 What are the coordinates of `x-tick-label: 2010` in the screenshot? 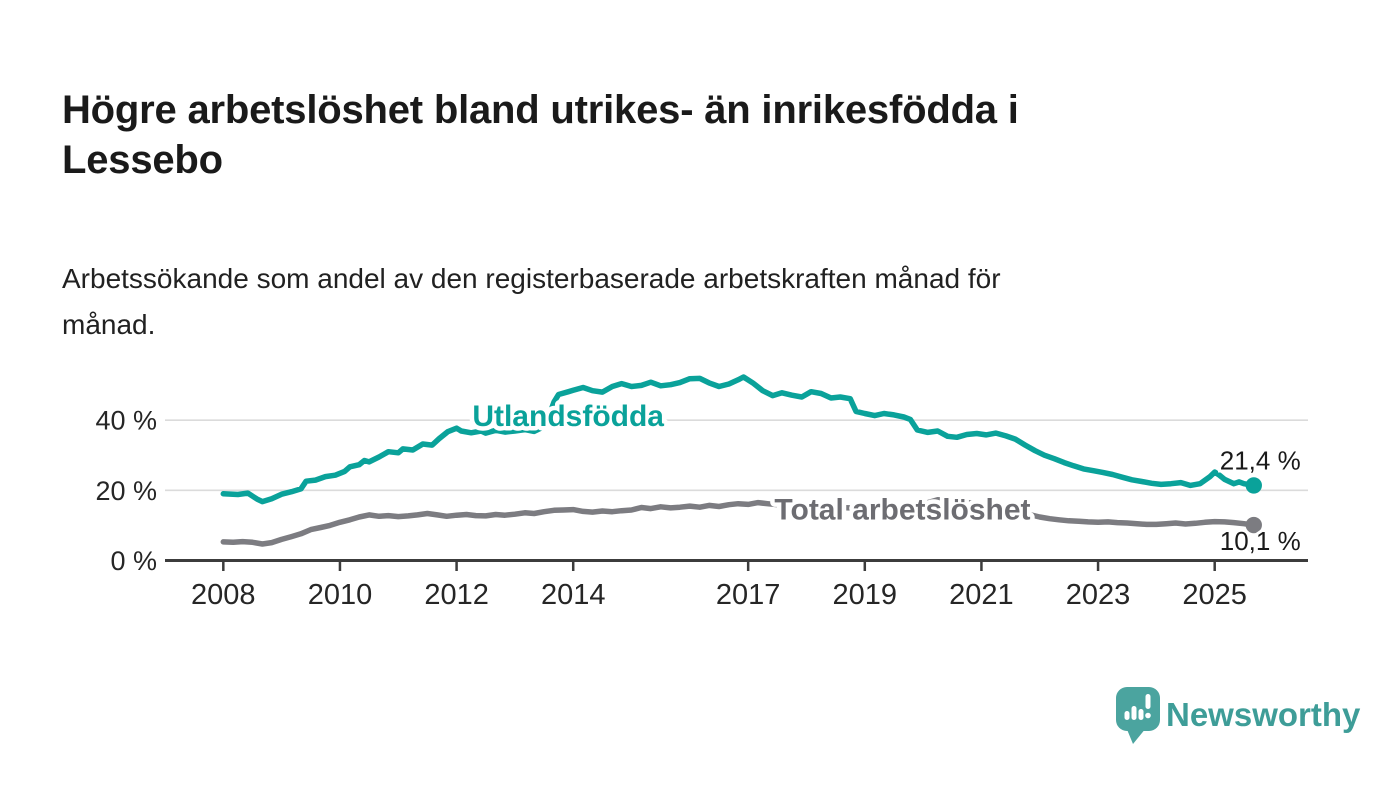 It's located at (340, 595).